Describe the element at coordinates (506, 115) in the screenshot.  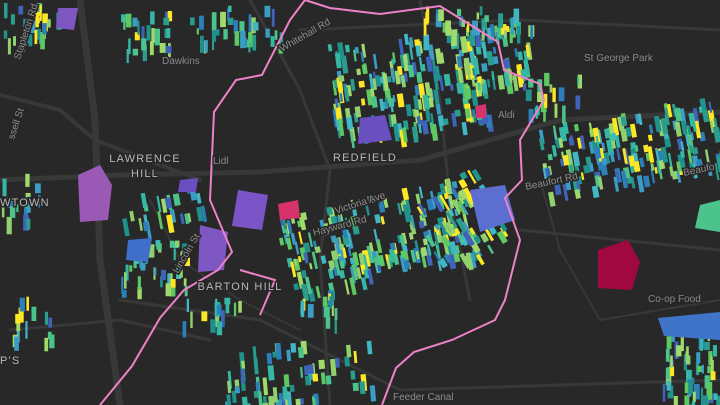
I see `place-label: Aldi` at that location.